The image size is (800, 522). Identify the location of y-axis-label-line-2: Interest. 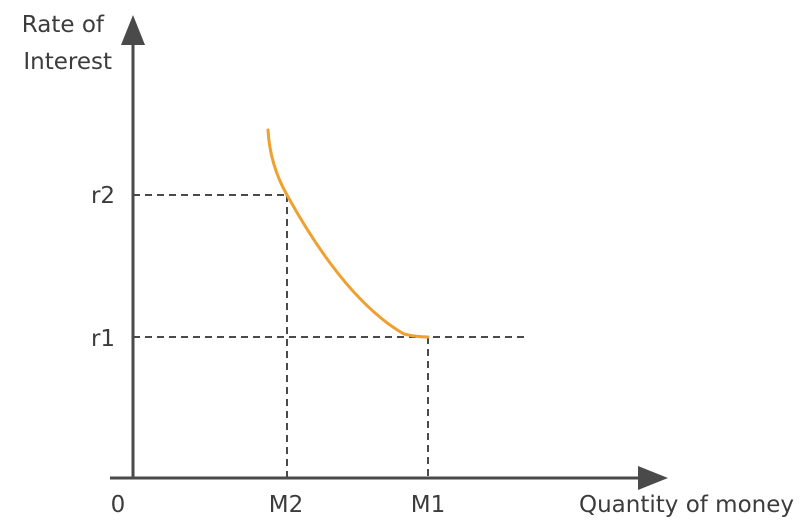
(67, 62).